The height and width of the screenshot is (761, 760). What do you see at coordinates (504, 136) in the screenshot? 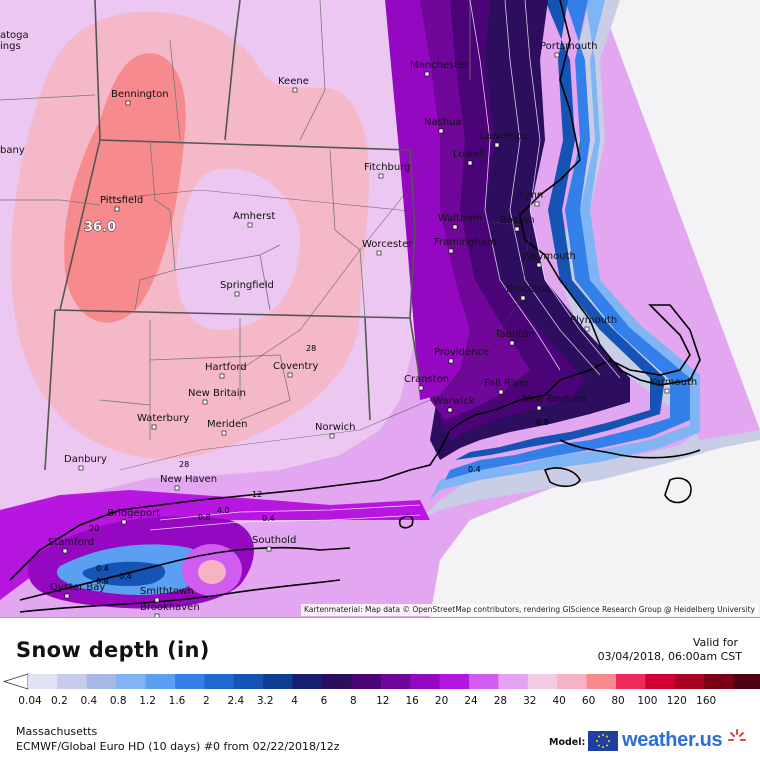
I see `place-label: Lawrence` at bounding box center [504, 136].